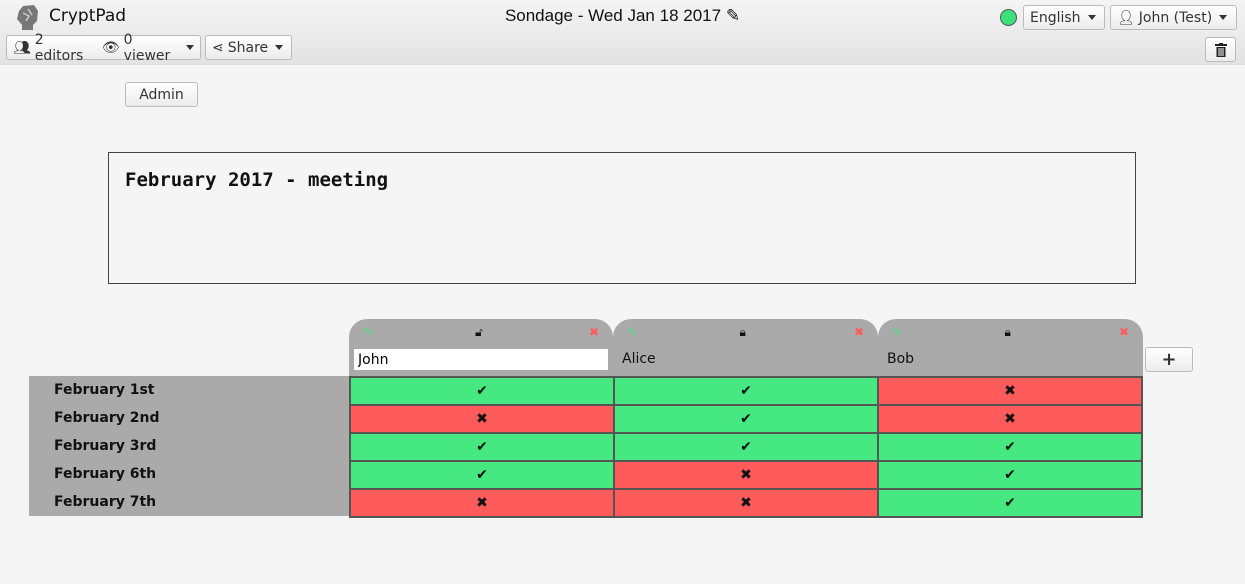  Describe the element at coordinates (1169, 359) in the screenshot. I see `add-column-button: +` at that location.